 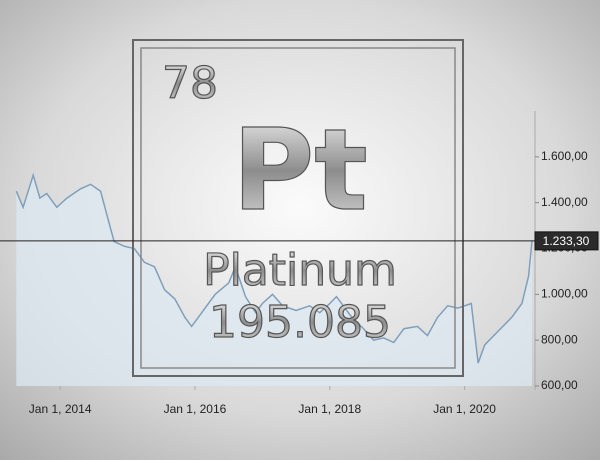 What do you see at coordinates (564, 156) in the screenshot?
I see `y-tick-label: 1.600,00` at bounding box center [564, 156].